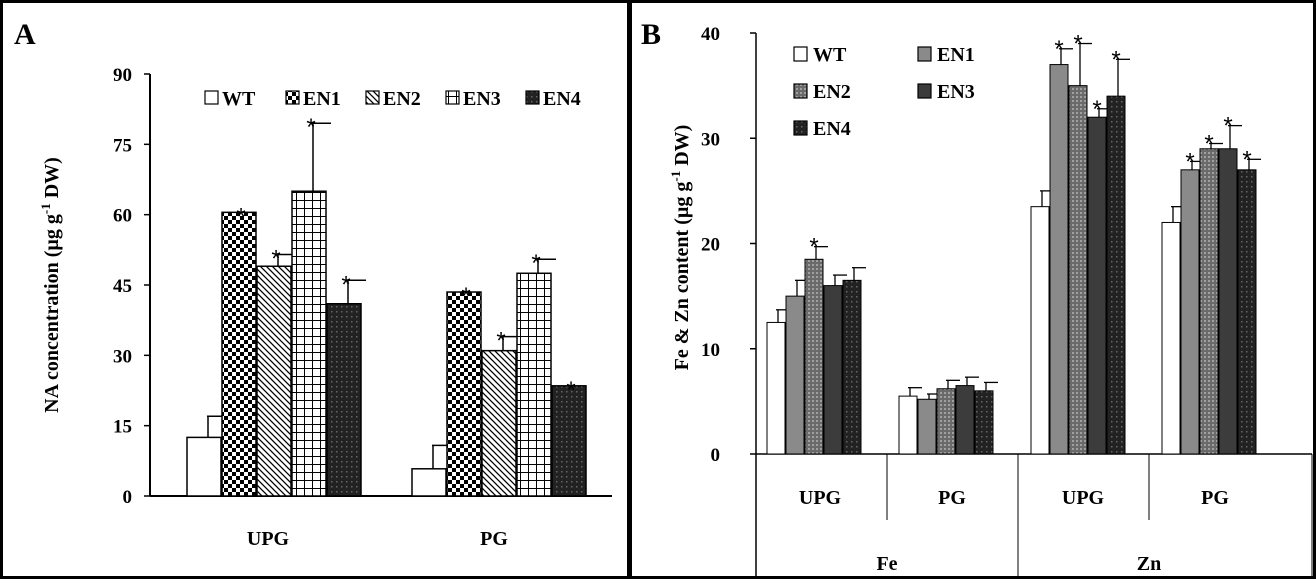  I want to click on y-tick-label-a: 90, so click(122, 75).